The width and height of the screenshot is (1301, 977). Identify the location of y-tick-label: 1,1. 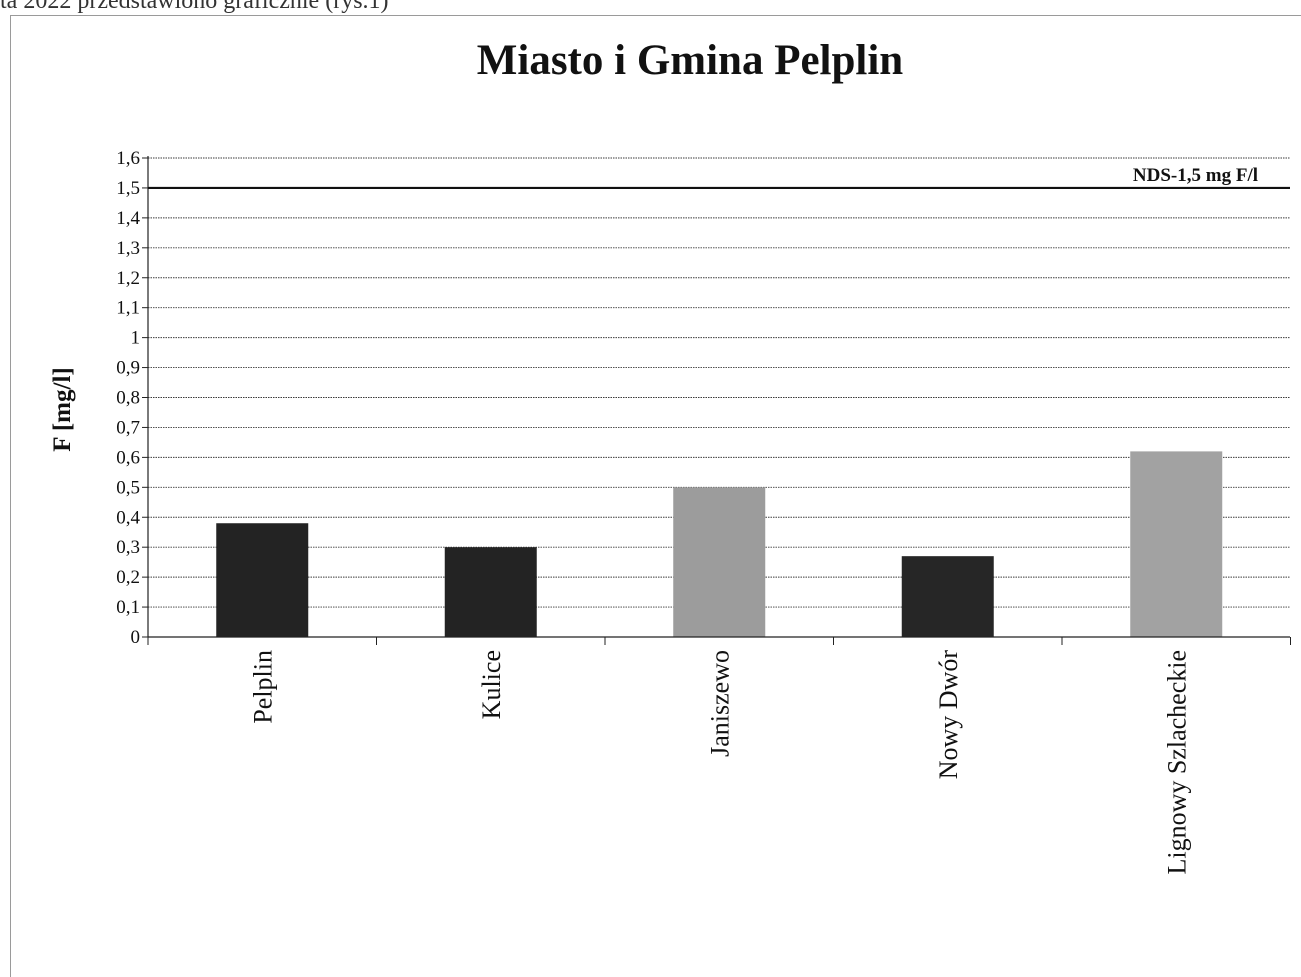
(128, 308).